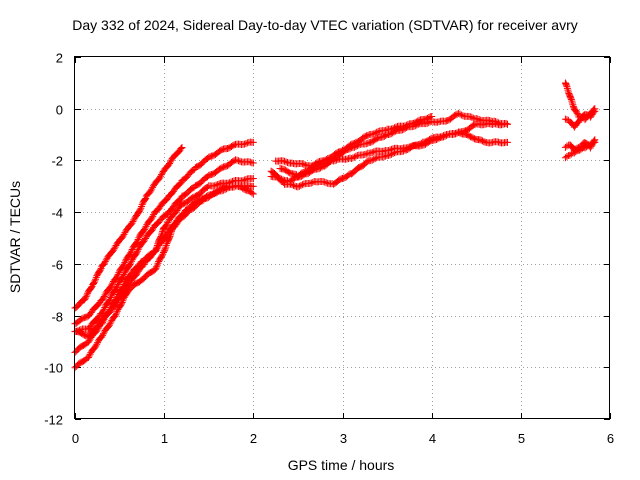 This screenshot has height=480, width=640. What do you see at coordinates (521, 438) in the screenshot?
I see `x-tick-label: 5` at bounding box center [521, 438].